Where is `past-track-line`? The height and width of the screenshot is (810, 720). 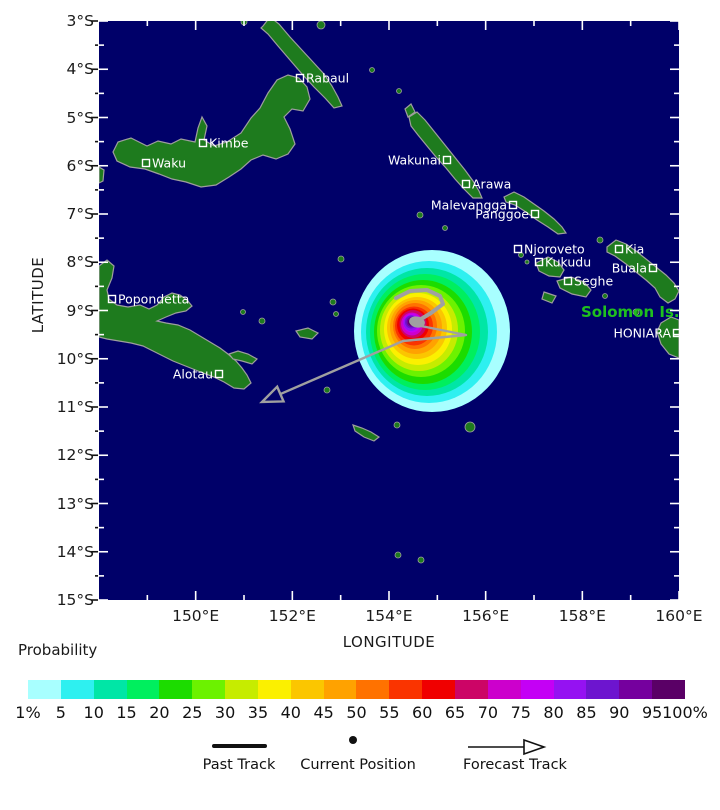 past-track-line is located at coordinates (419, 304).